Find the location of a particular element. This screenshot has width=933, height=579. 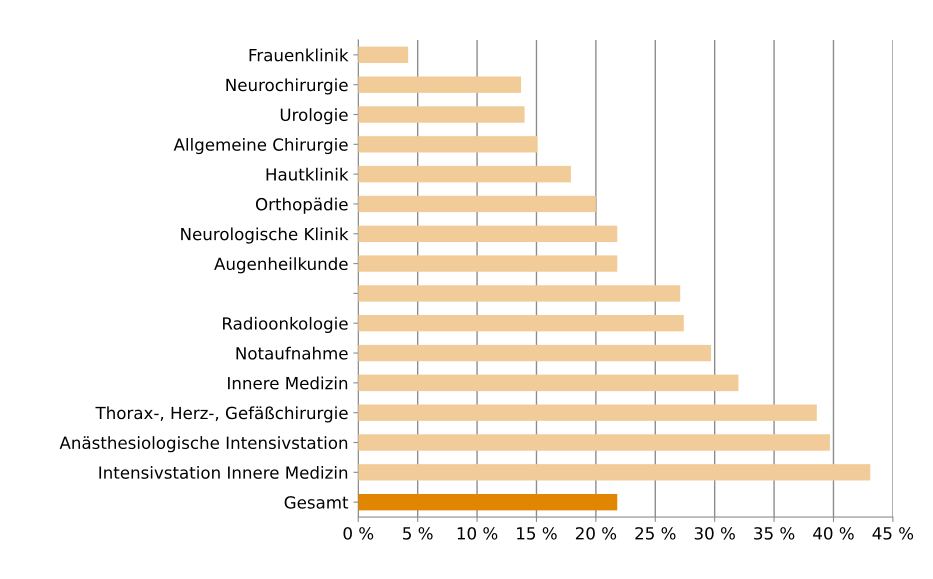

x-tick-label: 20 % is located at coordinates (596, 533).